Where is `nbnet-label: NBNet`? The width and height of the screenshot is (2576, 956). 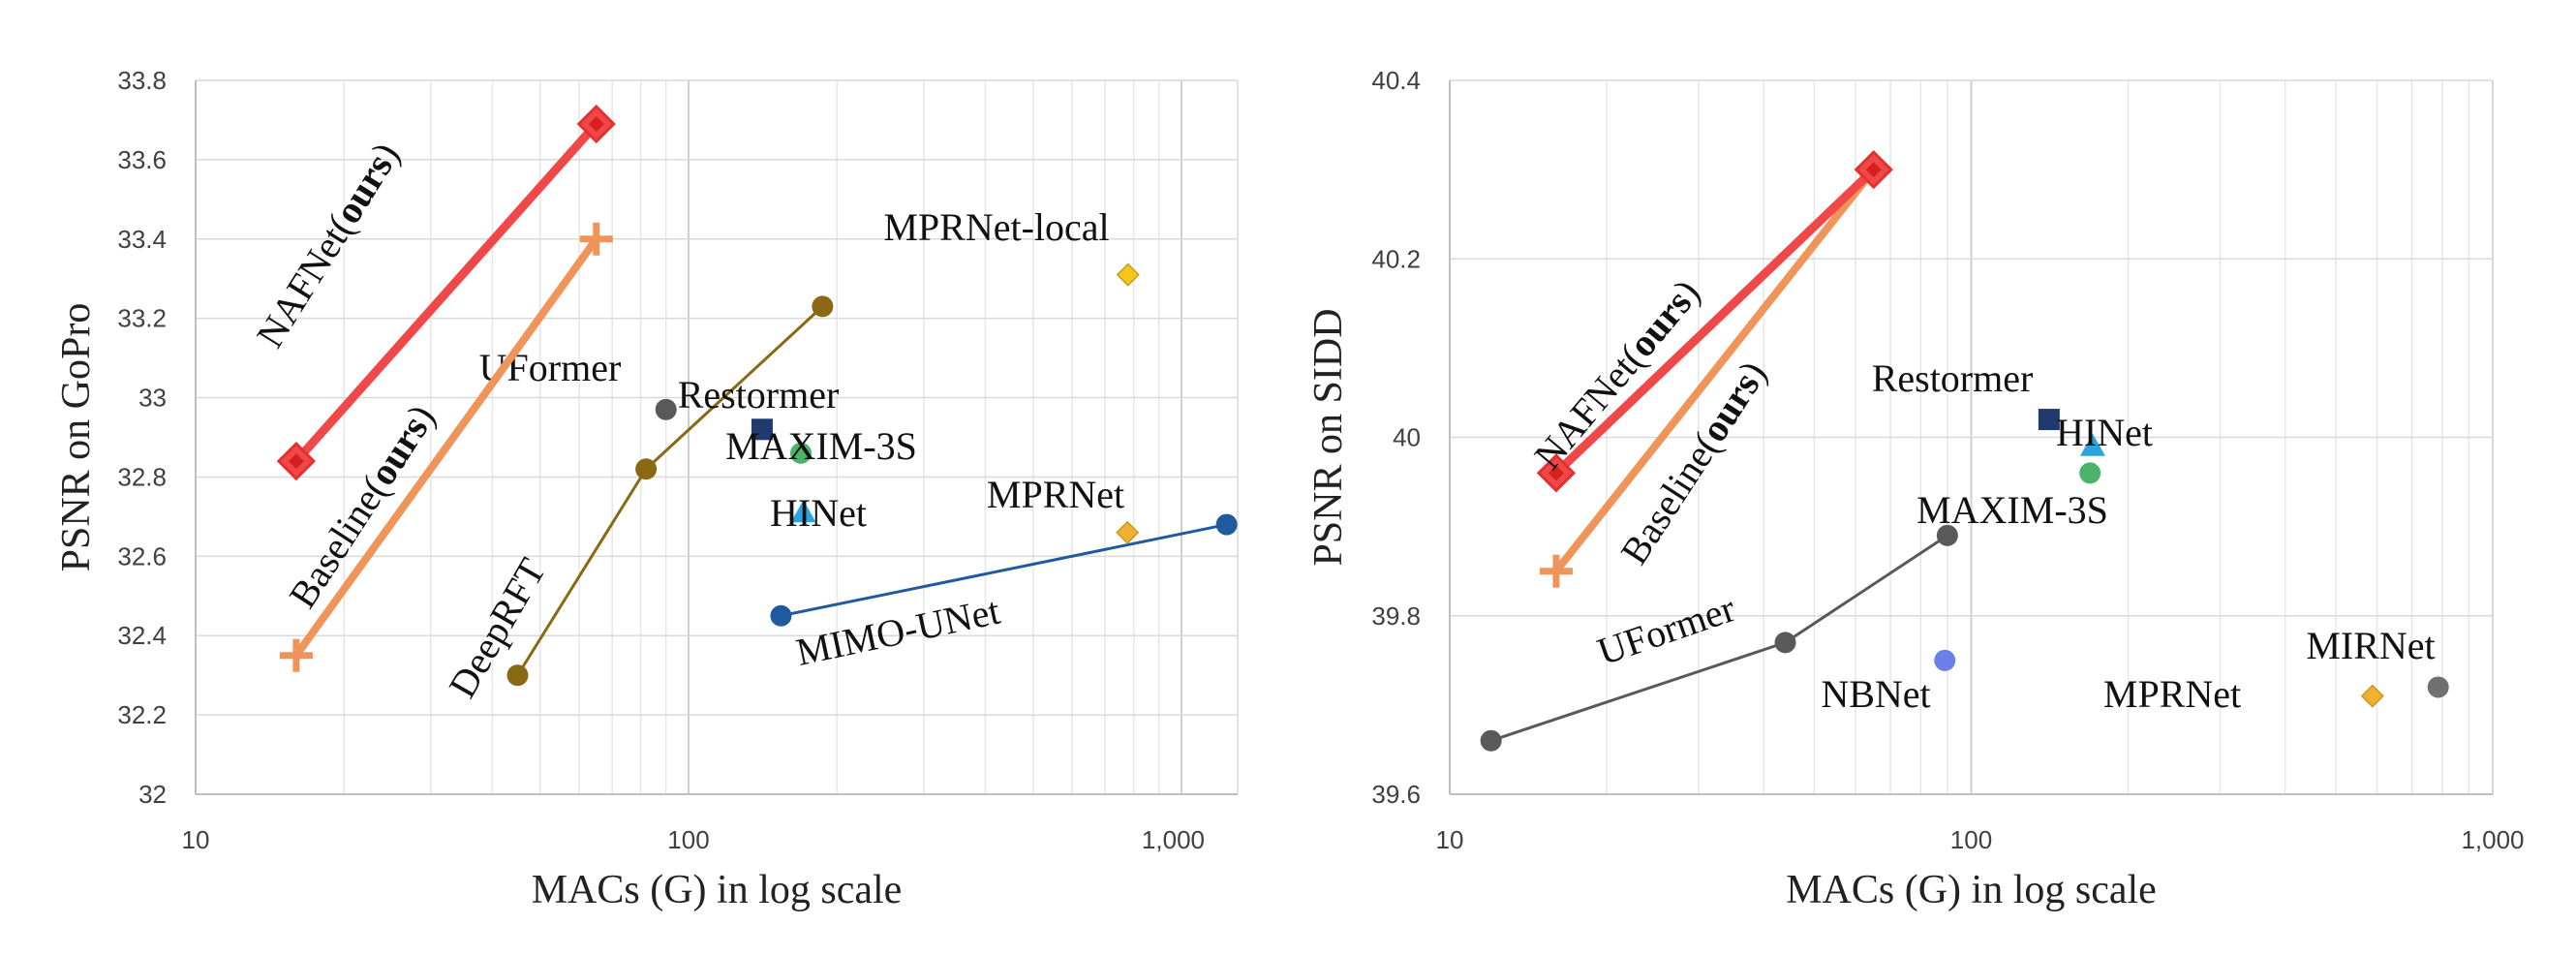
nbnet-label: NBNet is located at coordinates (1875, 694).